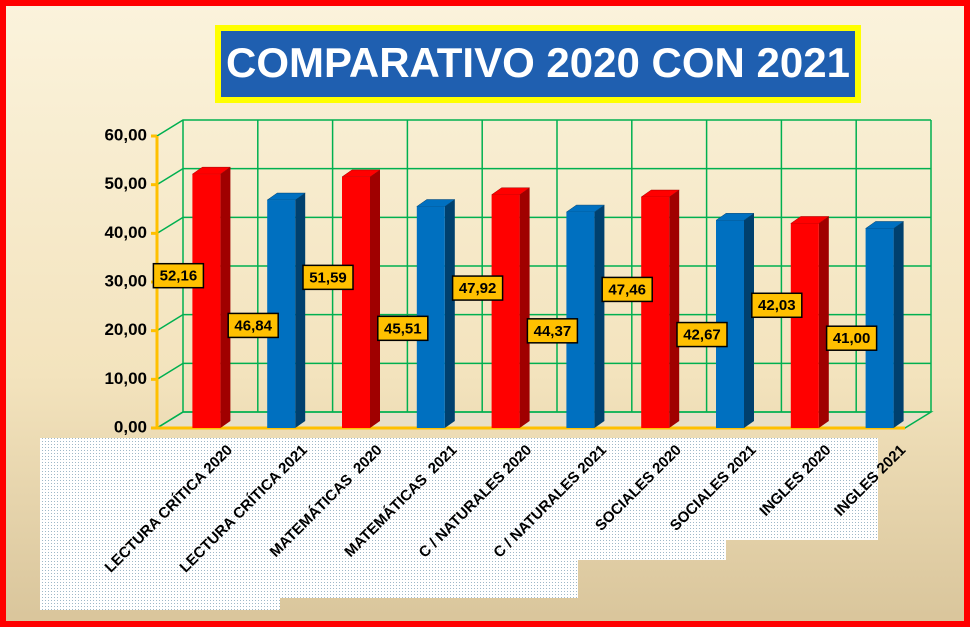 The image size is (970, 627). Describe the element at coordinates (125, 329) in the screenshot. I see `y-tick-label: 20,00` at that location.